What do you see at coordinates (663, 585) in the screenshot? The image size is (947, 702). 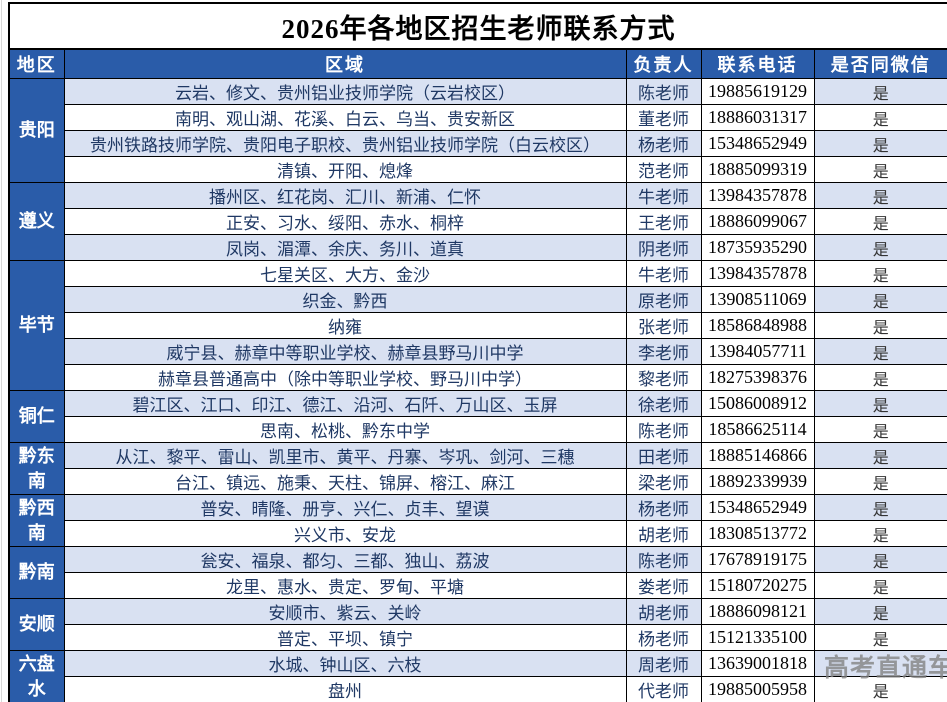 I see `contact-cell: 娄老师` at bounding box center [663, 585].